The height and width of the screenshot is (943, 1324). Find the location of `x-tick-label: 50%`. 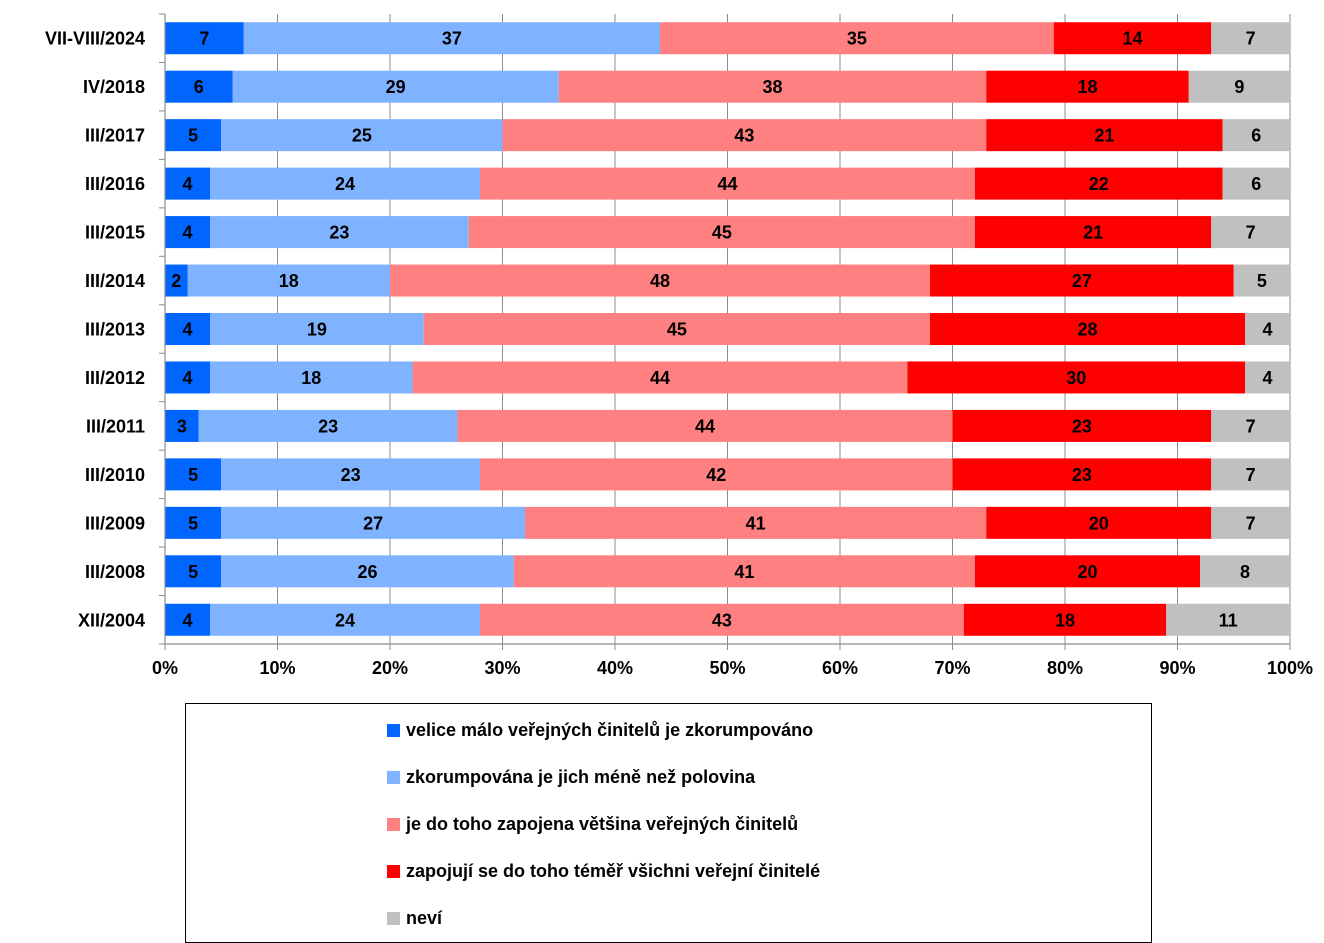

x-tick-label: 50% is located at coordinates (727, 668).